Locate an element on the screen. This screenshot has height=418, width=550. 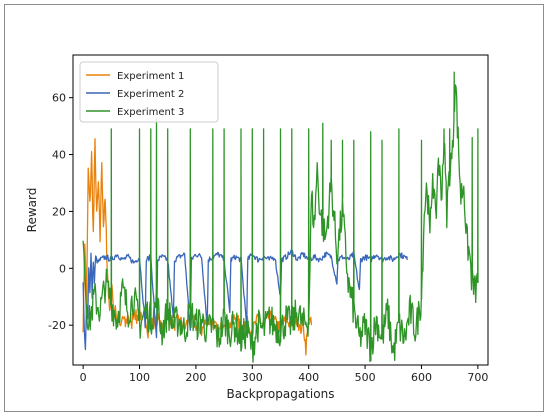
x-axis-label: Backpropagations is located at coordinates (281, 394).